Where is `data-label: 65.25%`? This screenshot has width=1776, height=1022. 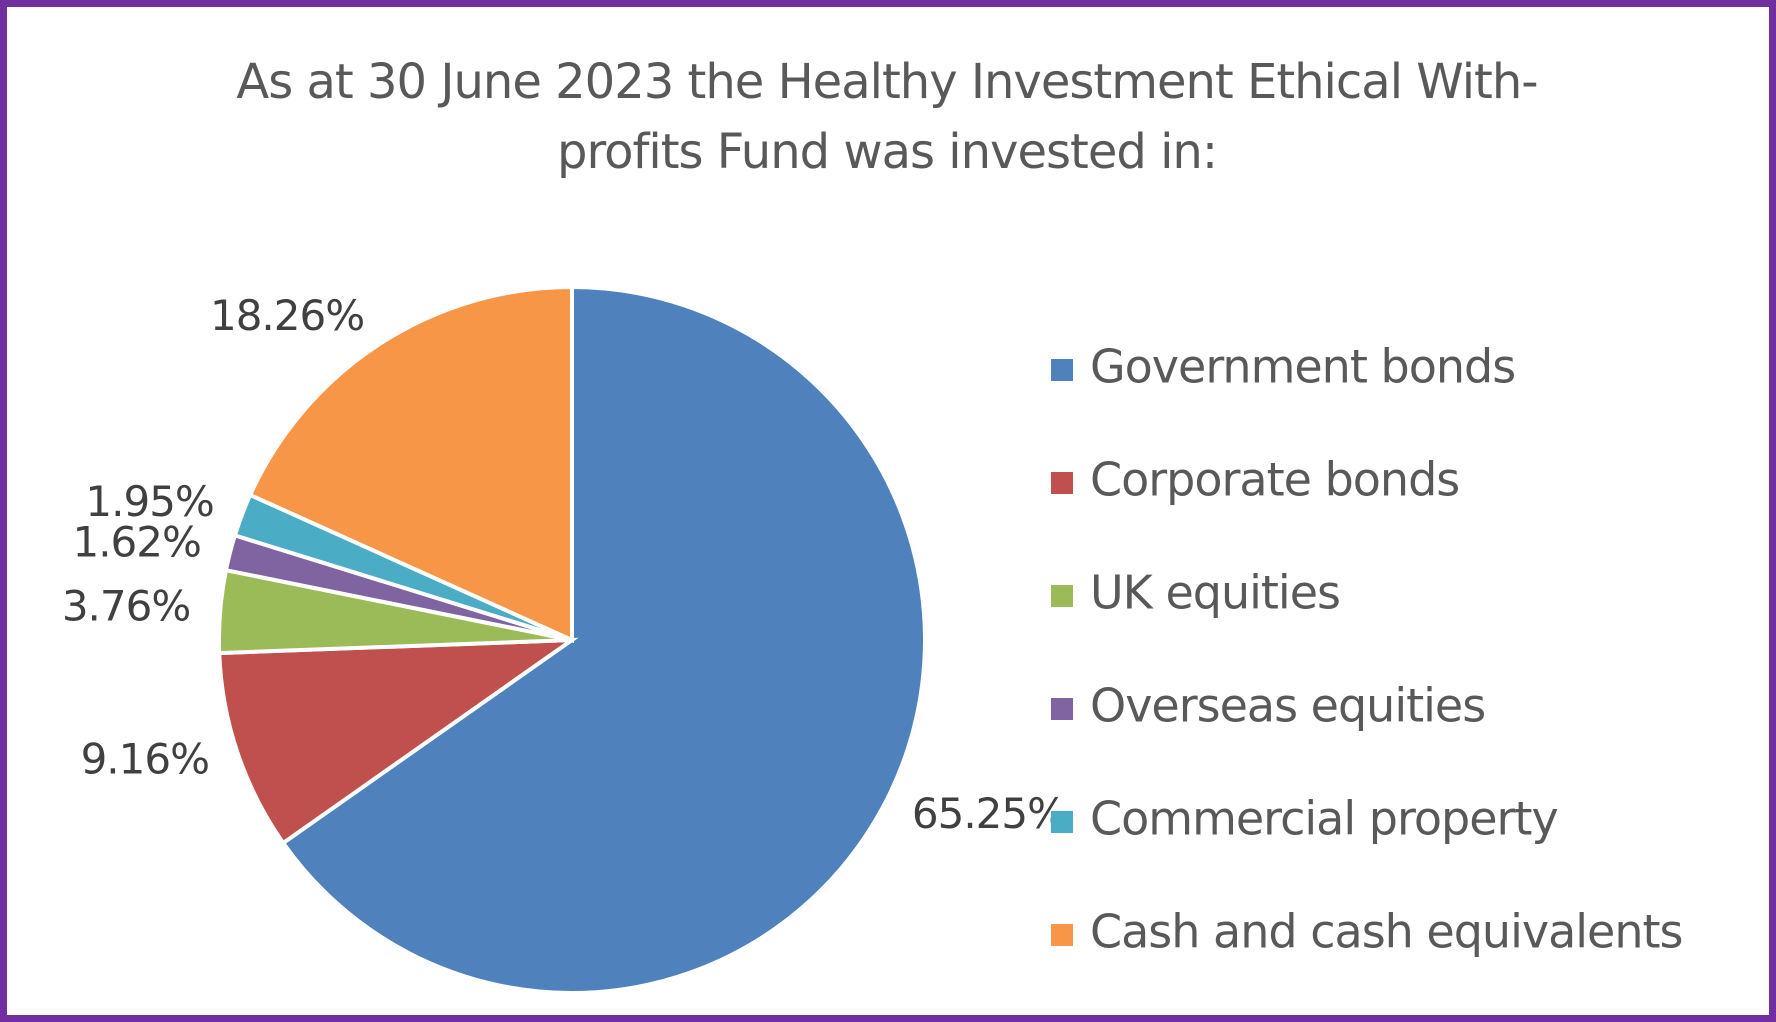
data-label: 65.25% is located at coordinates (989, 813).